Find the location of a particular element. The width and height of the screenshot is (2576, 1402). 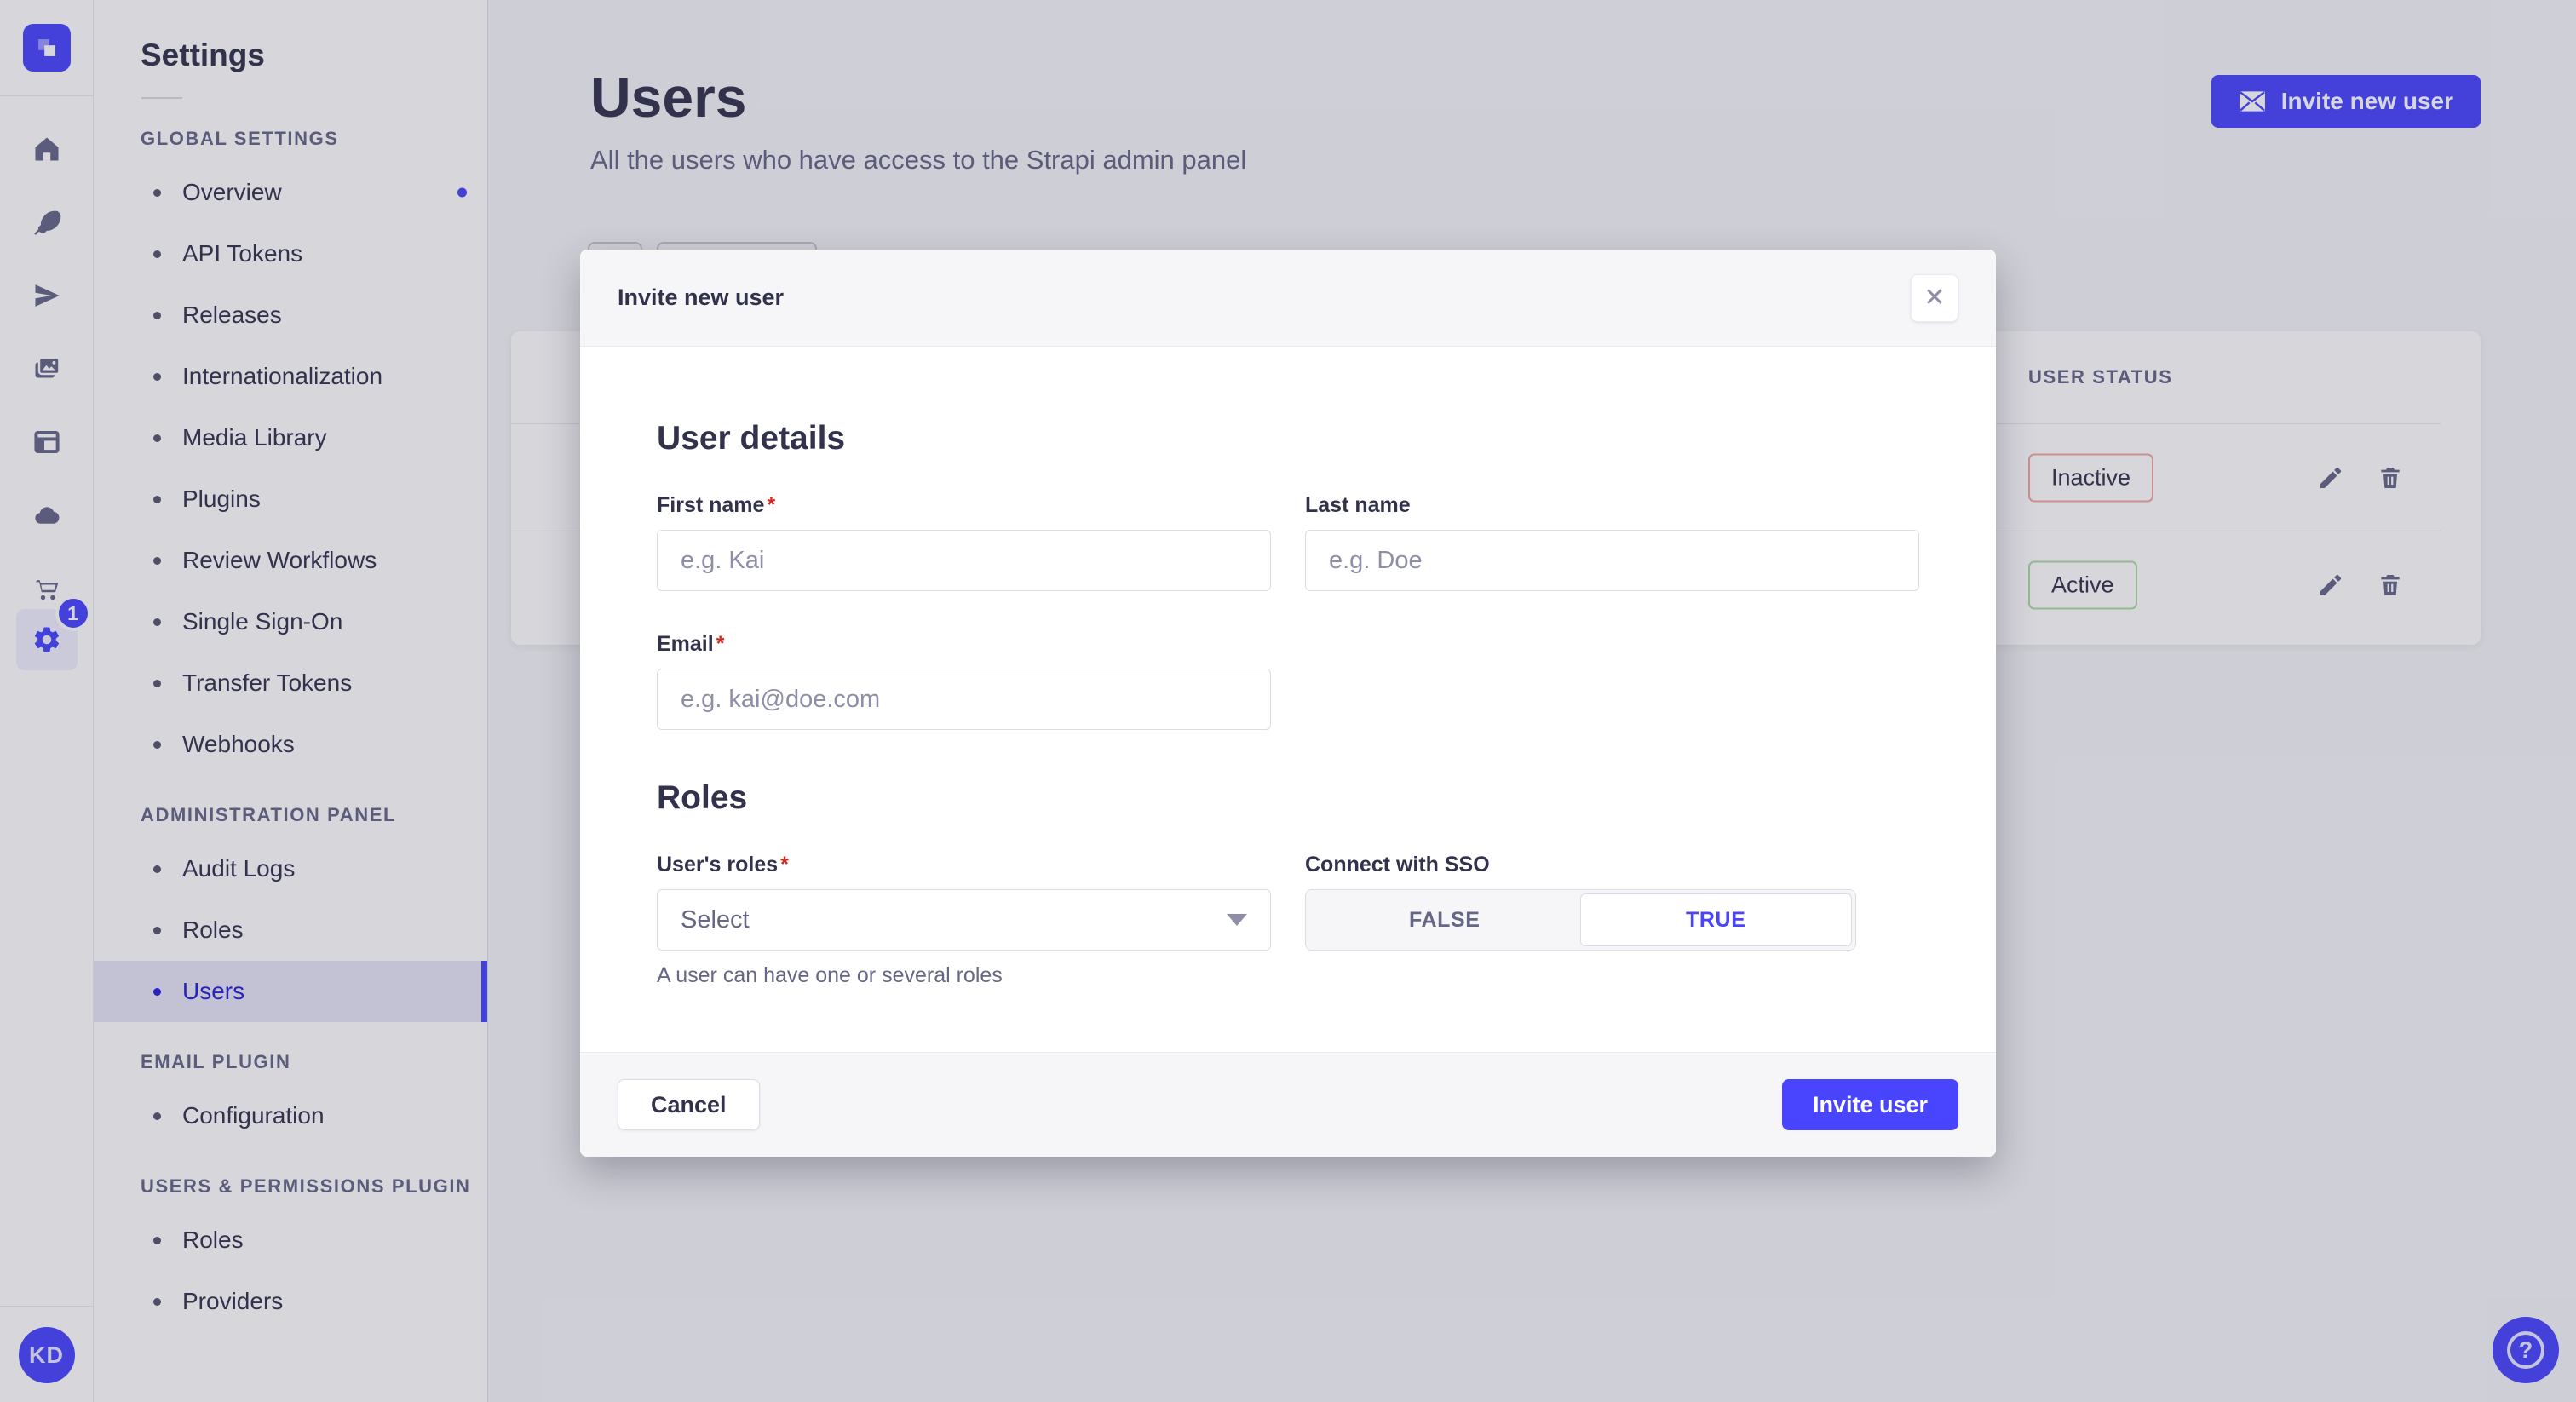

email-label: Email * is located at coordinates (691, 644).